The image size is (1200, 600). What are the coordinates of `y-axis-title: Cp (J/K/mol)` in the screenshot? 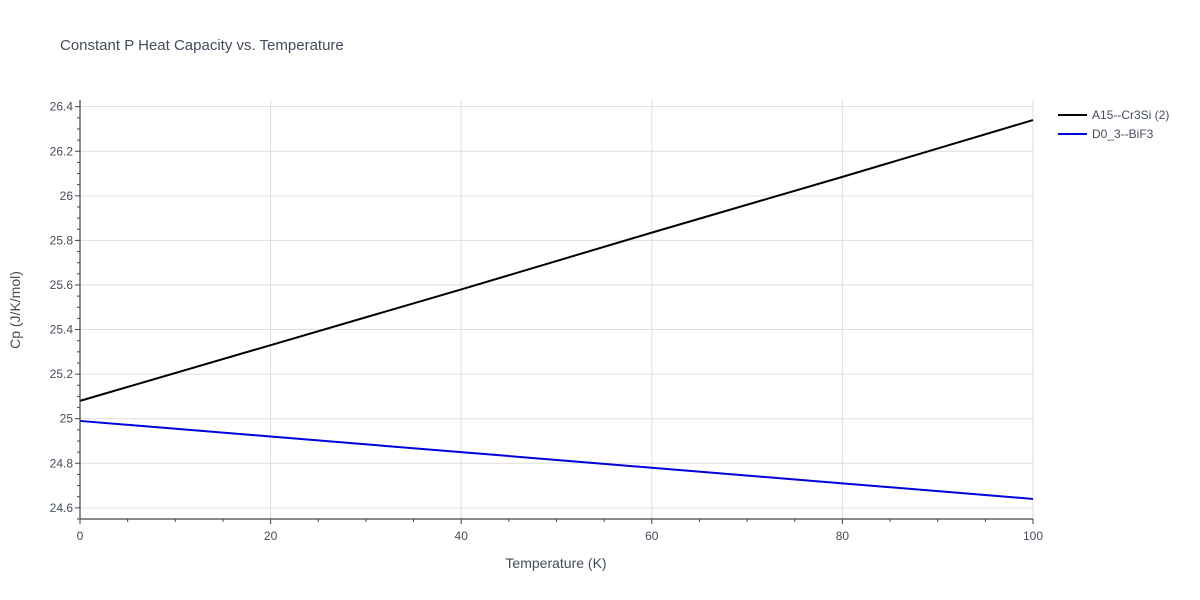 It's located at (15, 310).